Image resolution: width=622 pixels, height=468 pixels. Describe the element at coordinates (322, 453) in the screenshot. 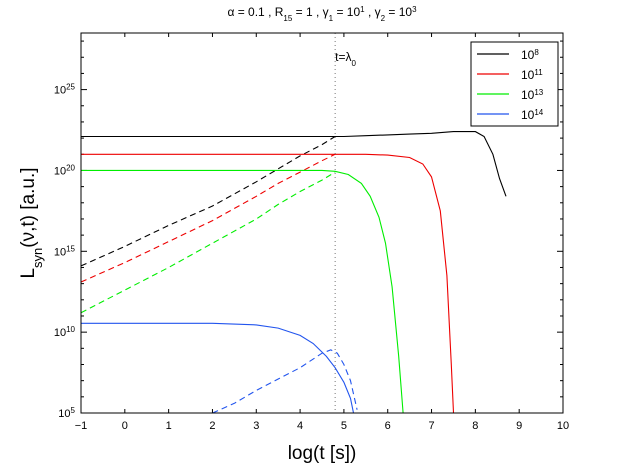

I see `x-axis-title: log(t [s])` at that location.